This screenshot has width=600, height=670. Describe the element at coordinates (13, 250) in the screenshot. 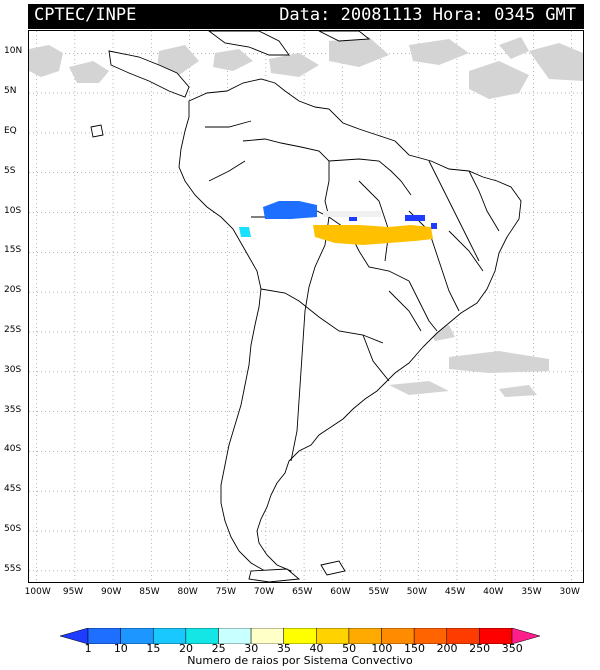

I see `lat-label: 15S` at that location.